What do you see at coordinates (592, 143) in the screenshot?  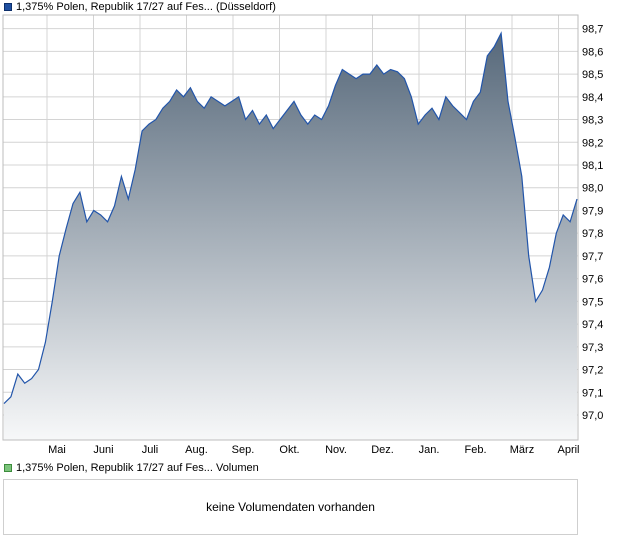 I see `y-tick-label: 98,2` at bounding box center [592, 143].